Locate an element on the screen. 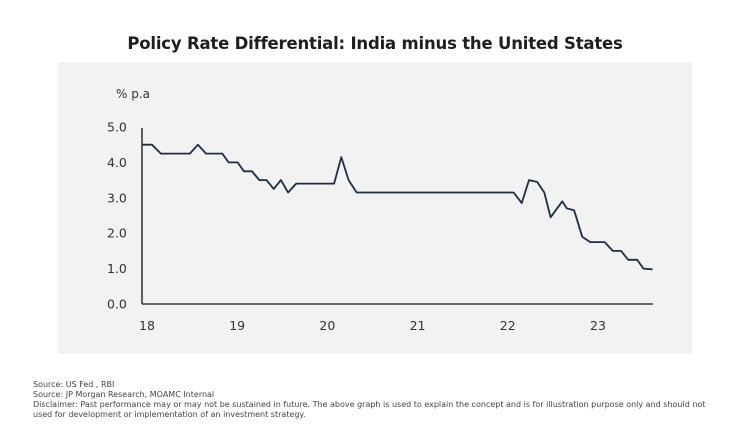  x-tick-label: 21 is located at coordinates (418, 325).